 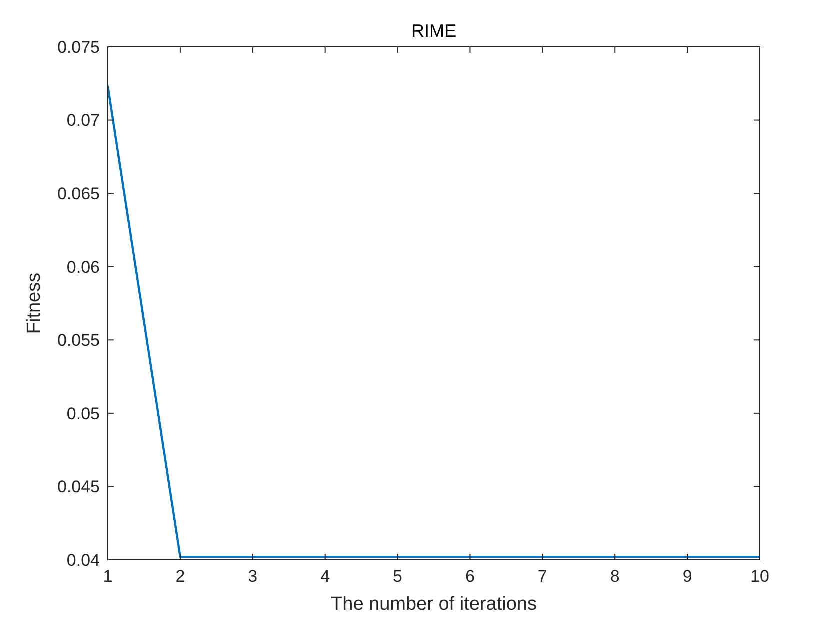 What do you see at coordinates (434, 604) in the screenshot?
I see `x-axis-title: The number of iterations` at bounding box center [434, 604].